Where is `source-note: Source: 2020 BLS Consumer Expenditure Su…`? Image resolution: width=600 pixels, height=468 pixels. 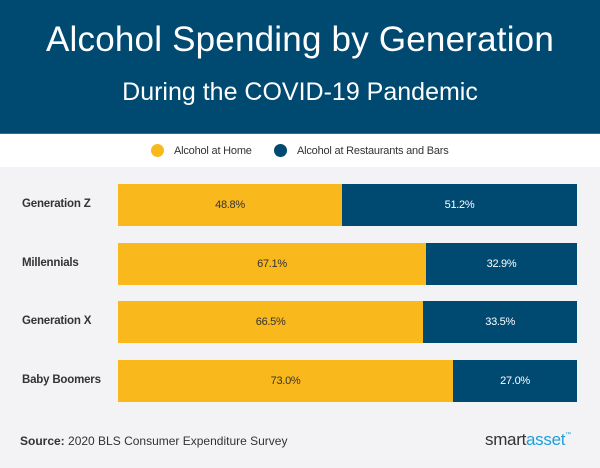
source-note: Source: 2020 BLS Consumer Expenditure Su… is located at coordinates (153, 441).